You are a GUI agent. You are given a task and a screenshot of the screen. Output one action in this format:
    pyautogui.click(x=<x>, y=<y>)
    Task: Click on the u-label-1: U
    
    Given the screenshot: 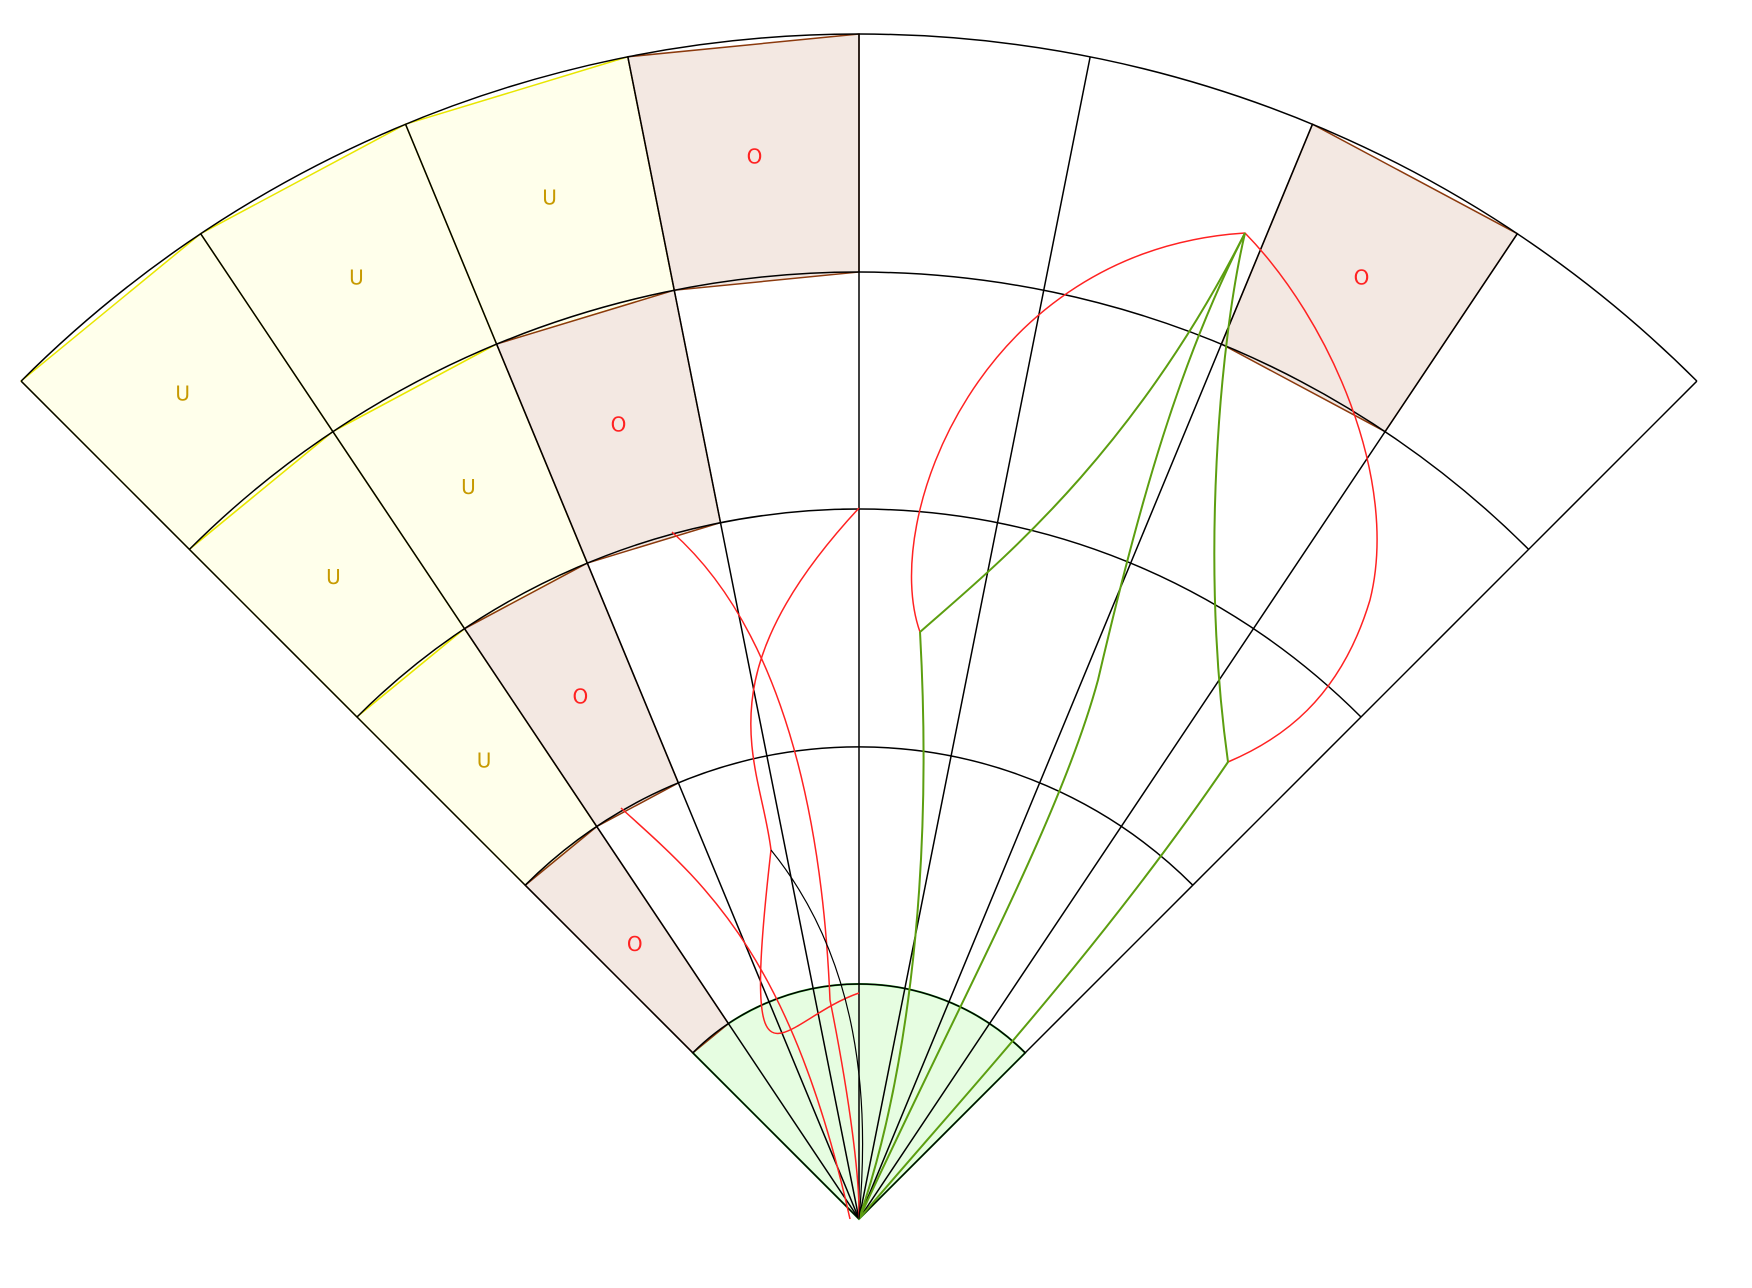 What is the action you would take?
    pyautogui.click(x=356, y=277)
    